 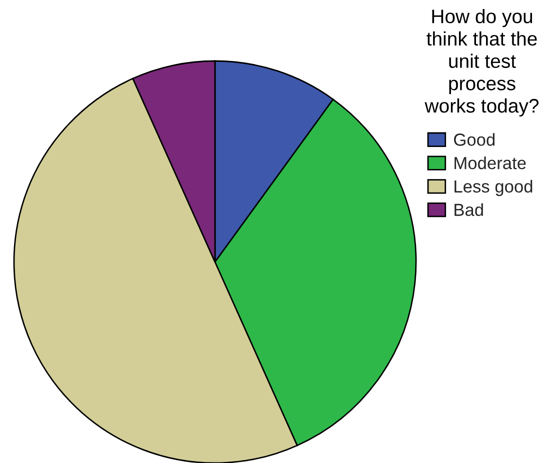 I want to click on legend-title: How do you think that the unit test process works today?, so click(x=481, y=63).